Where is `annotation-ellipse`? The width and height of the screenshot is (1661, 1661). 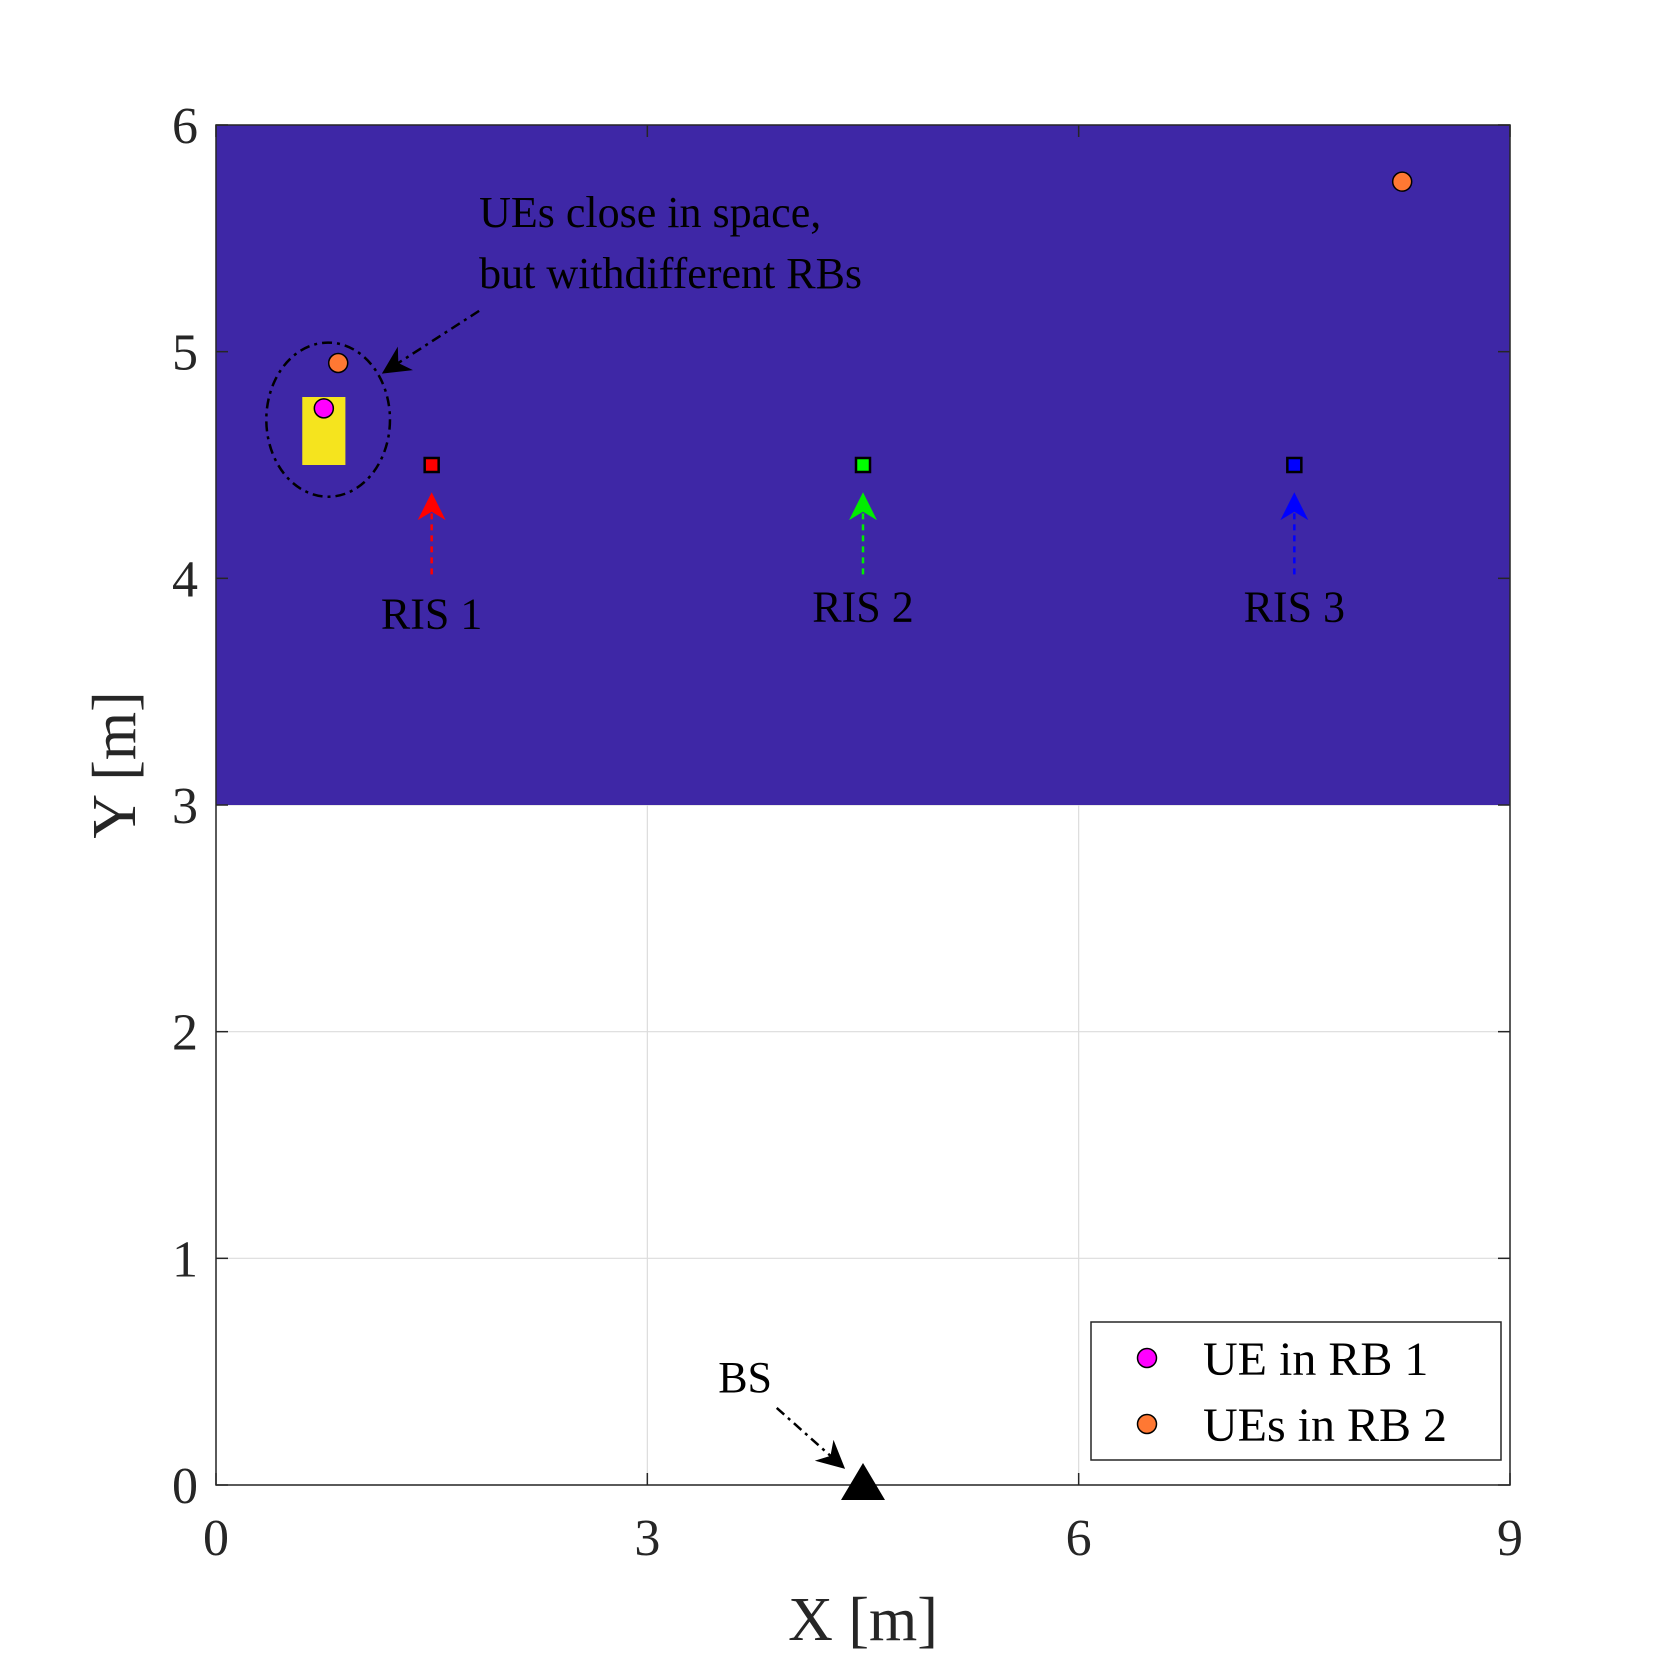
annotation-ellipse is located at coordinates (328, 419).